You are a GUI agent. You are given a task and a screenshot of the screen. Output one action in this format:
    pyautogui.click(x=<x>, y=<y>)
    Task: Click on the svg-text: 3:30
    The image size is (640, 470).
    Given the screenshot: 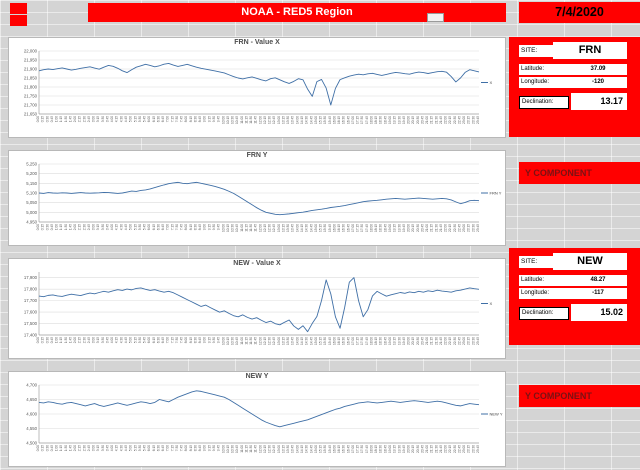 What is the action you would take?
    pyautogui.click(x=103, y=227)
    